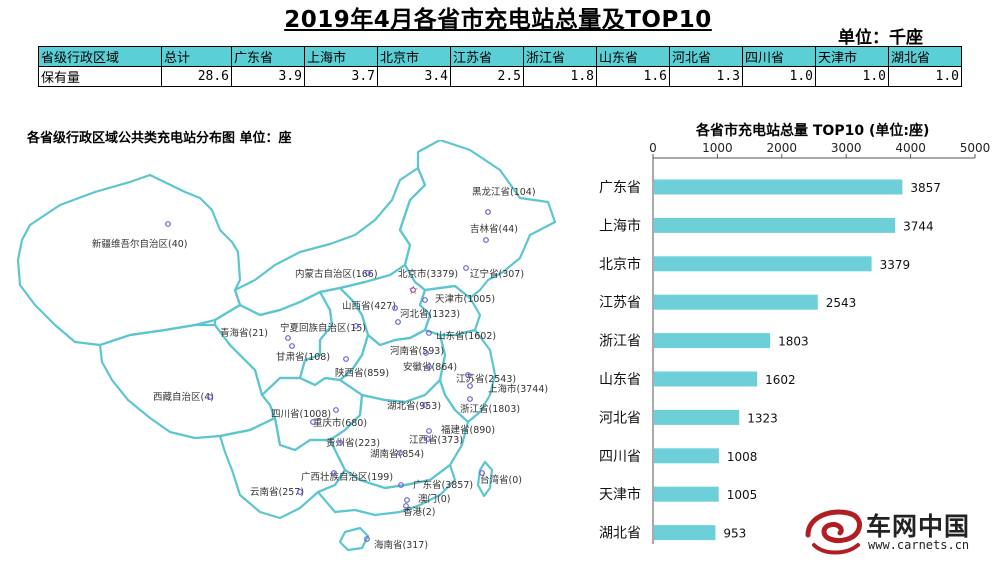 This screenshot has width=996, height=564. I want to click on province-label: 湖南省(854), so click(397, 454).